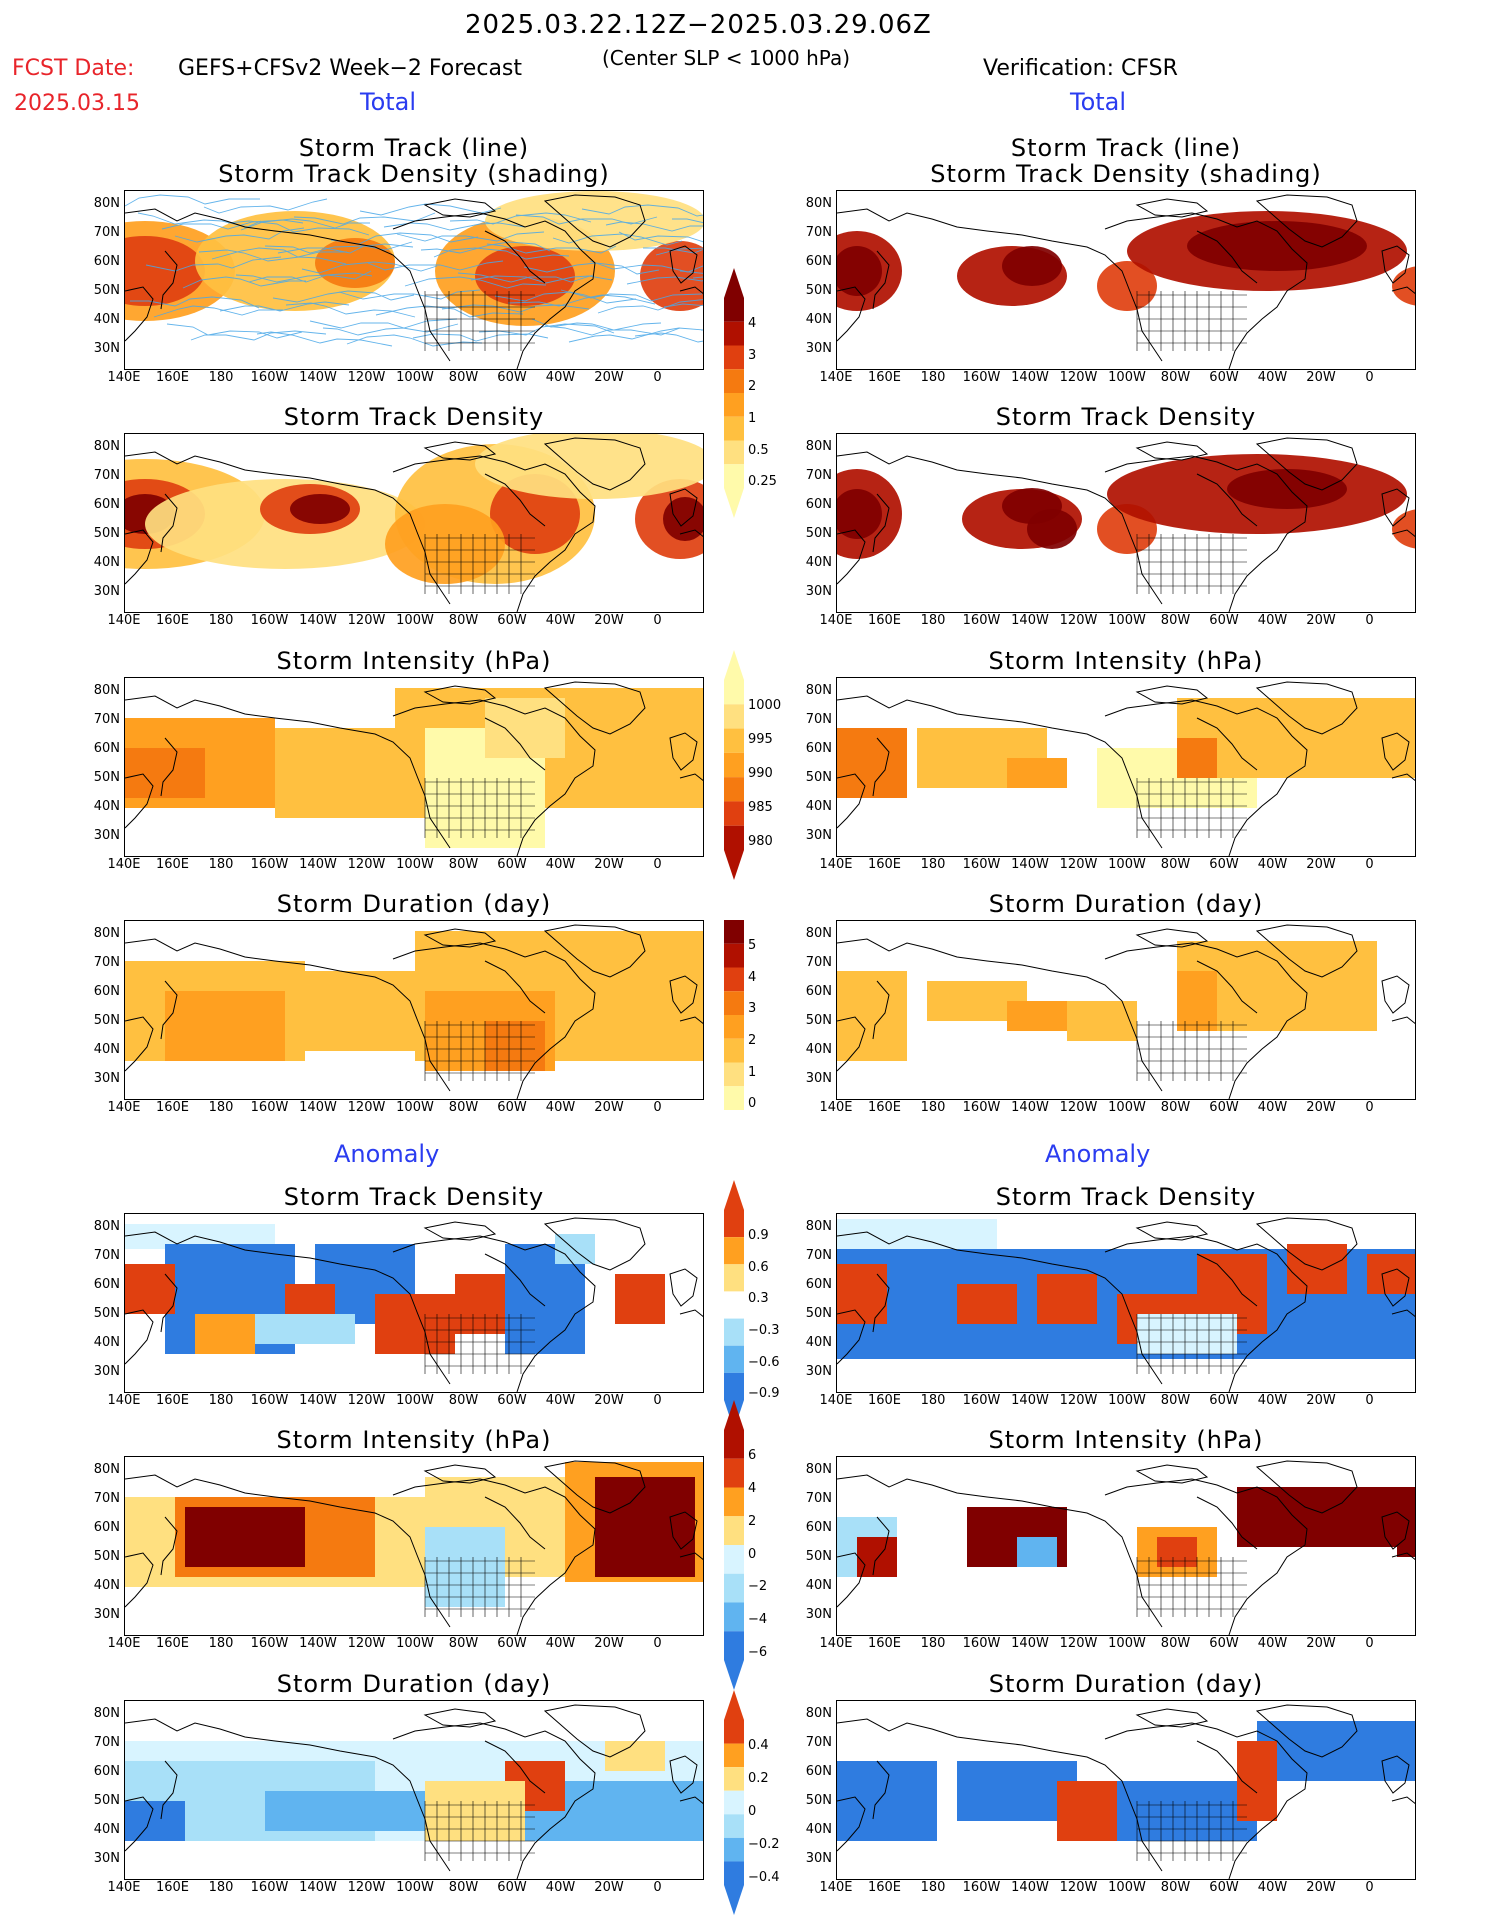 Image resolution: width=1487 pixels, height=1925 pixels. What do you see at coordinates (350, 68) in the screenshot?
I see `model-label: GEFS+CFSv2 Week−2 Forecast` at bounding box center [350, 68].